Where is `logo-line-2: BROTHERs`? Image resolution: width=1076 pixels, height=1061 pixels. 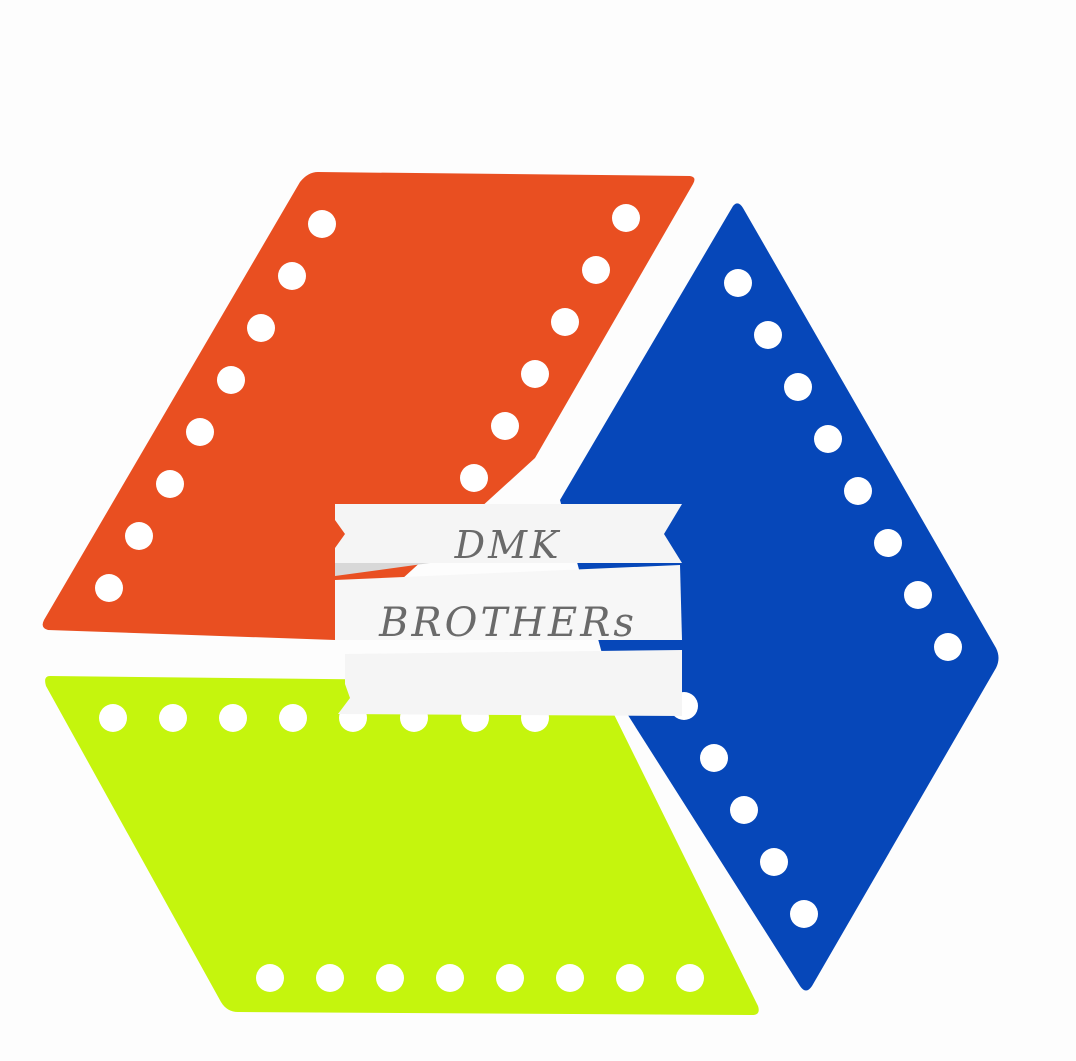
logo-line-2: BROTHERs is located at coordinates (507, 623).